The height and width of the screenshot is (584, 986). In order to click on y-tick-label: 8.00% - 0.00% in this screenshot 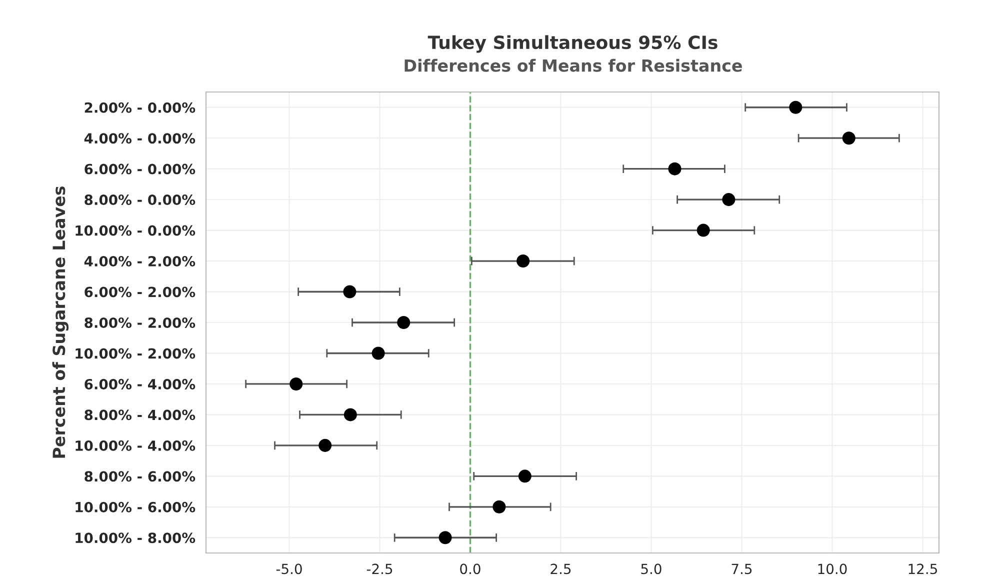, I will do `click(140, 200)`.